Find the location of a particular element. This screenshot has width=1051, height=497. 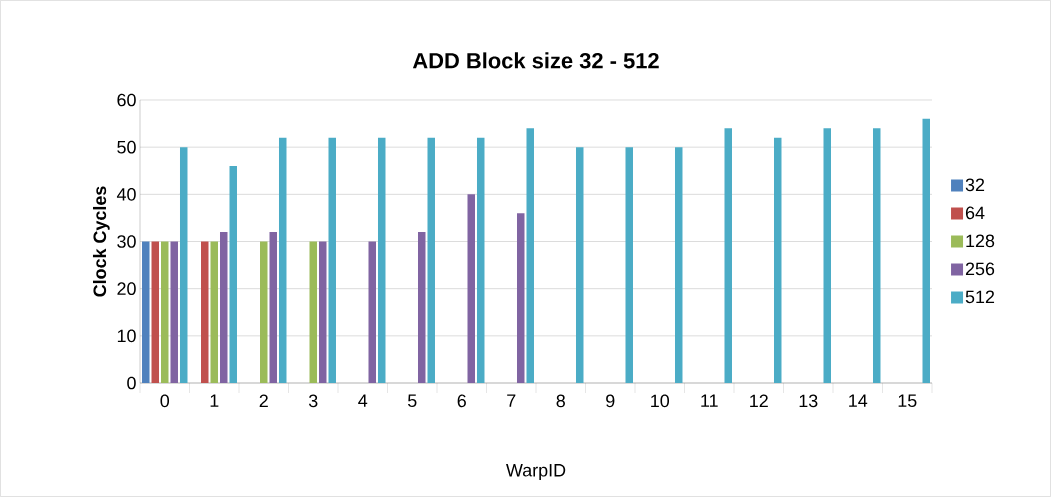

legend-label: 256 is located at coordinates (980, 269).